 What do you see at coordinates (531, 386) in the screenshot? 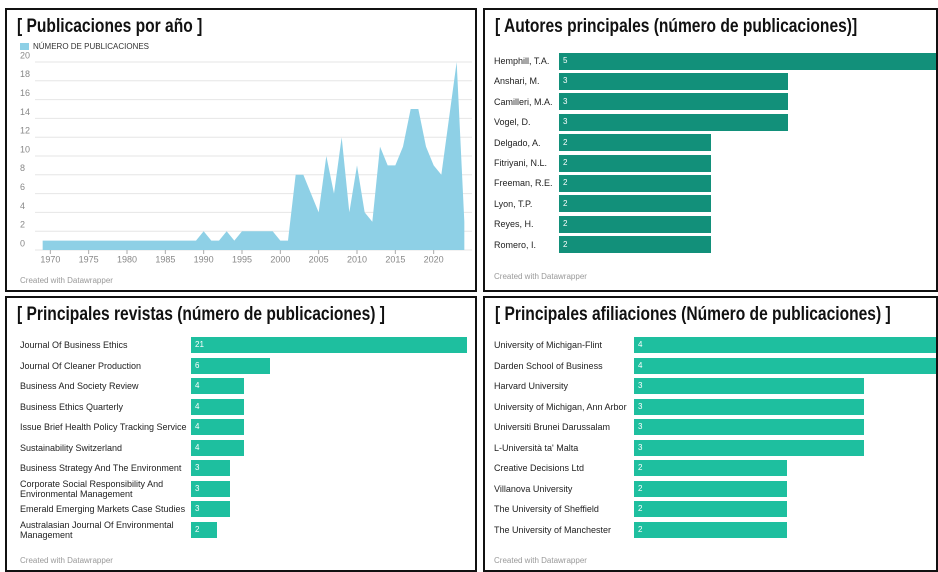
I see `row-label: Harvard University` at bounding box center [531, 386].